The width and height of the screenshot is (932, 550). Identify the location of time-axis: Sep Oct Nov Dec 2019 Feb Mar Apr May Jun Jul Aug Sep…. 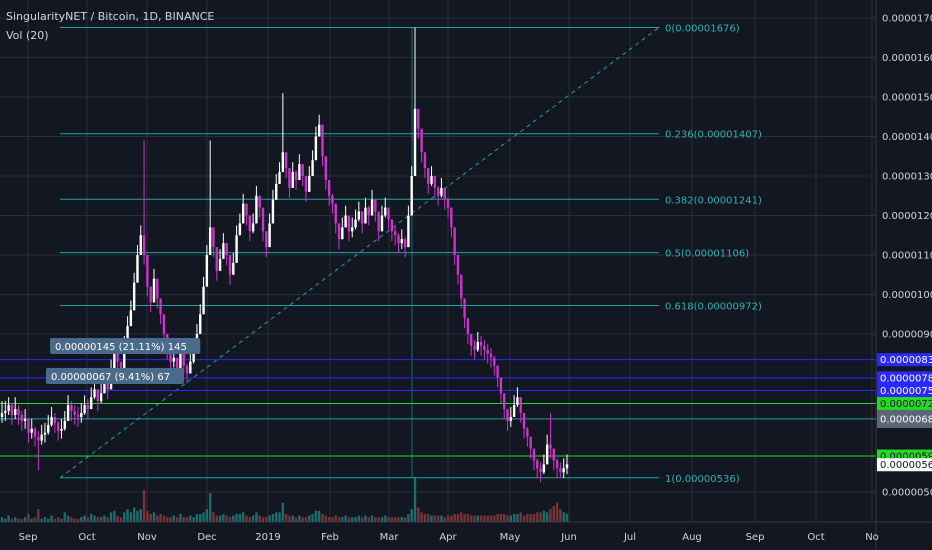
(466, 532).